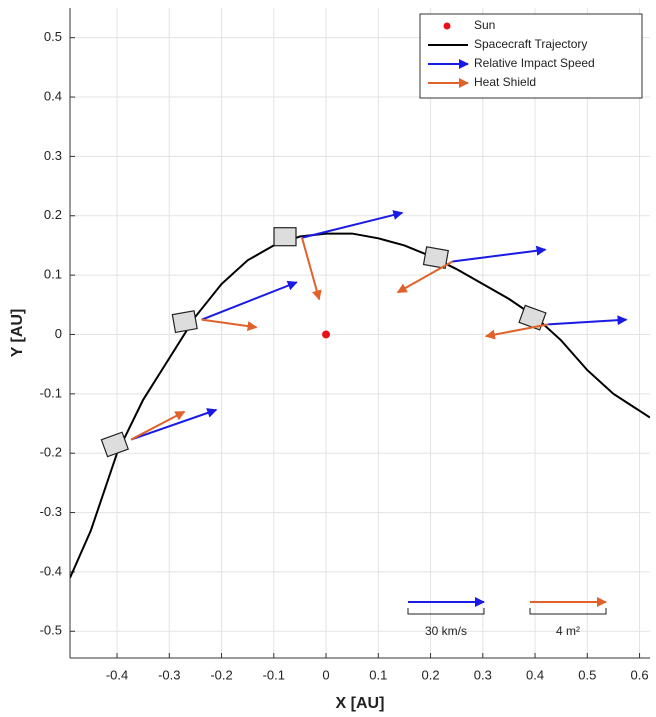  What do you see at coordinates (446, 631) in the screenshot?
I see `scale-label: 30 km/s` at bounding box center [446, 631].